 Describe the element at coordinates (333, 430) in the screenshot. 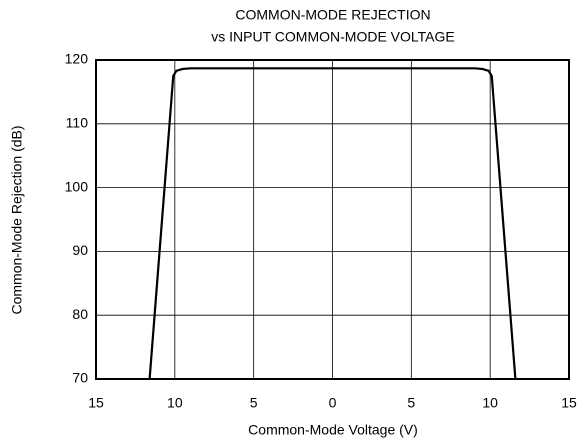

I see `x-axis-label: Common-Mode Voltage (V)` at that location.